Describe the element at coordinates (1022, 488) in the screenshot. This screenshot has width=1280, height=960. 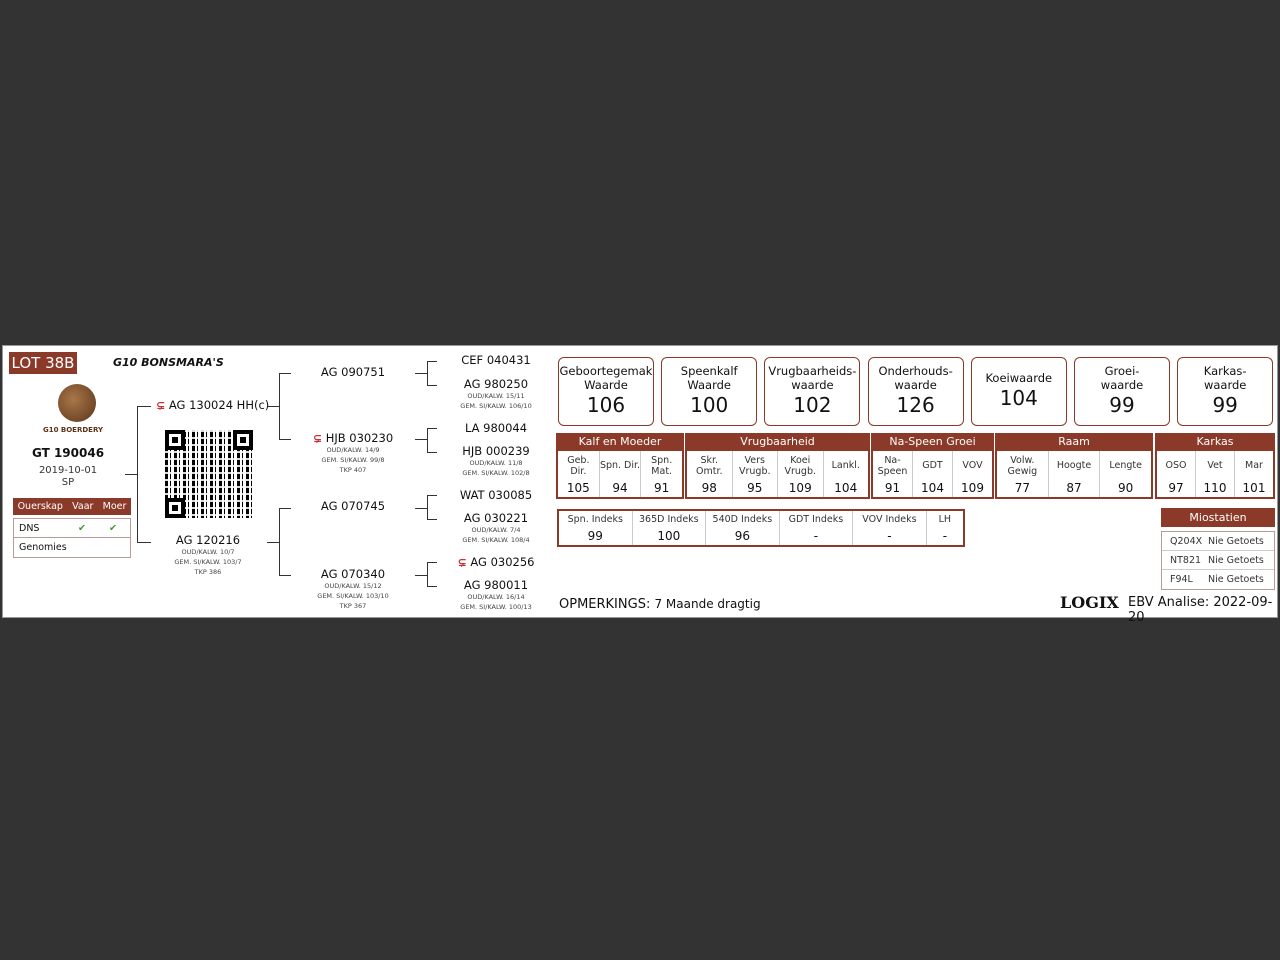
I see `cell-value: 77` at that location.